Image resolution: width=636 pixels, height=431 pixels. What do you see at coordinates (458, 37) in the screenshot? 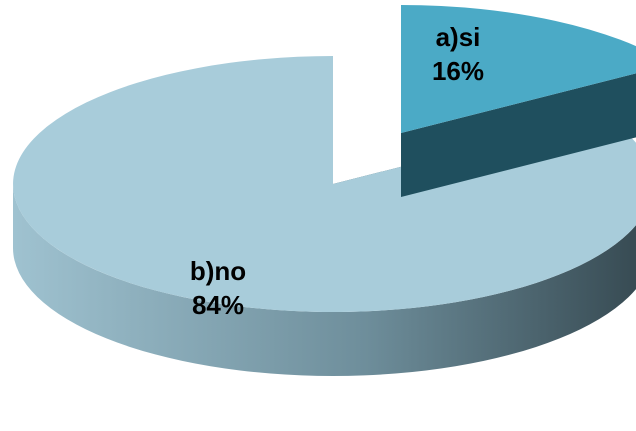
I see `label-a-si-category: a)si` at bounding box center [458, 37].